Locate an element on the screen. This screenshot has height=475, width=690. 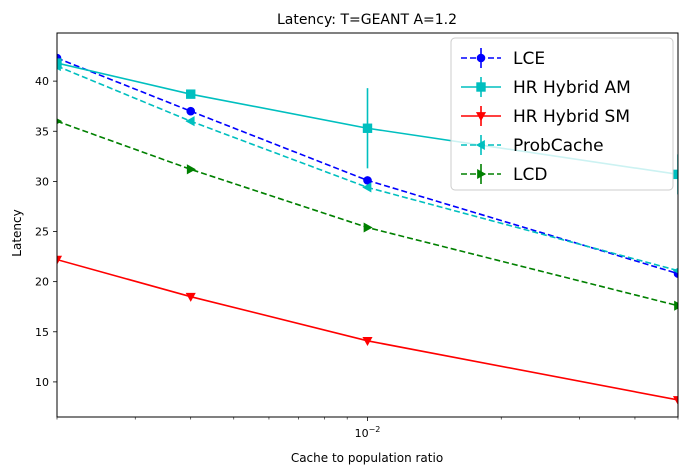
x-axis-label: Cache to population ratio is located at coordinates (367, 458).